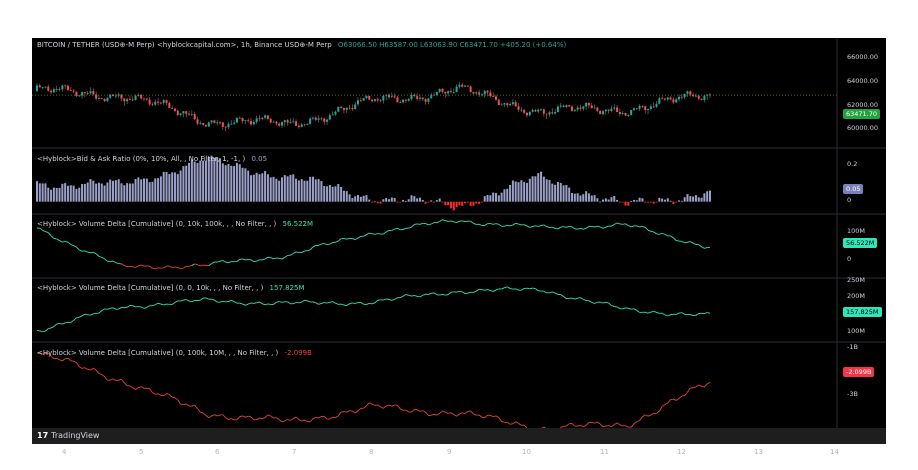 The width and height of the screenshot is (918, 470). What do you see at coordinates (217, 452) in the screenshot?
I see `x-tick: 6` at bounding box center [217, 452].